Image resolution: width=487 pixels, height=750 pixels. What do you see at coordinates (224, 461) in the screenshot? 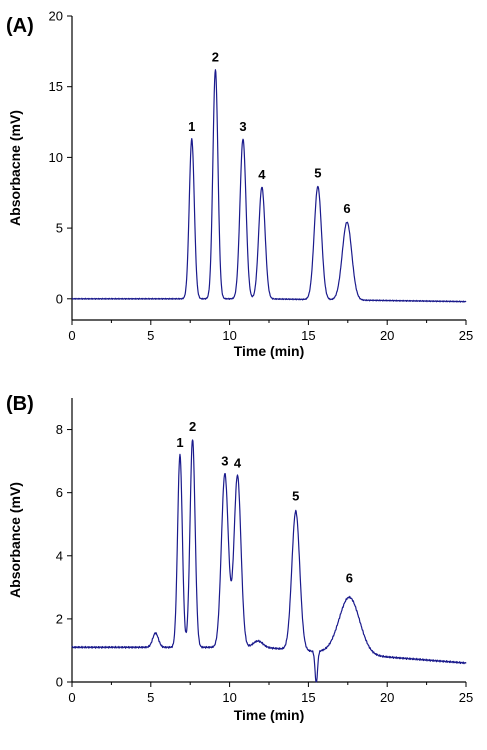
I see `panel-b-peak-label: 3` at bounding box center [224, 461].